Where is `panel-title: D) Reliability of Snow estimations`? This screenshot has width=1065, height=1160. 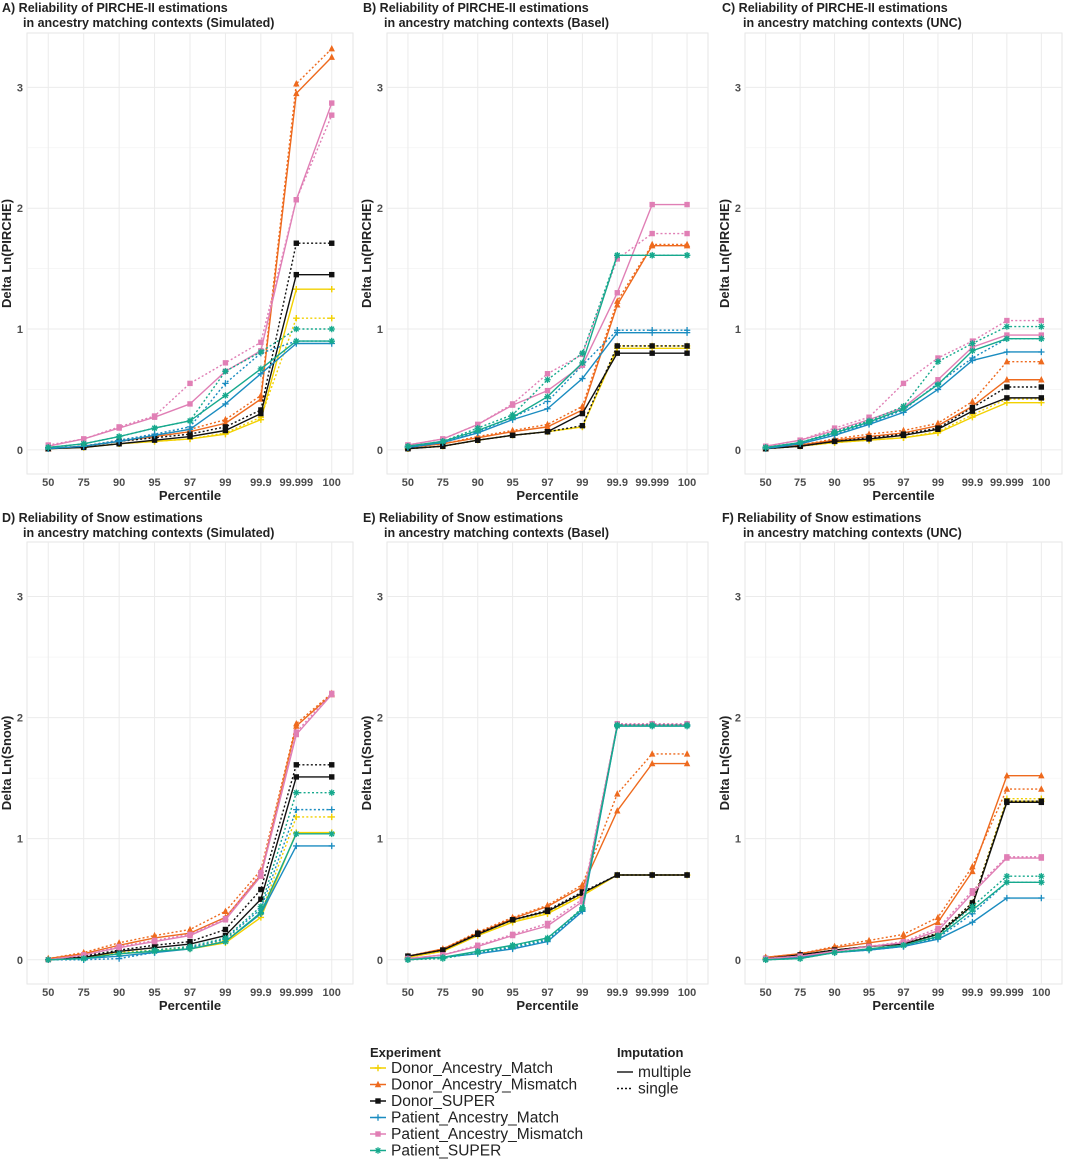 panel-title: D) Reliability of Snow estimations is located at coordinates (102, 518).